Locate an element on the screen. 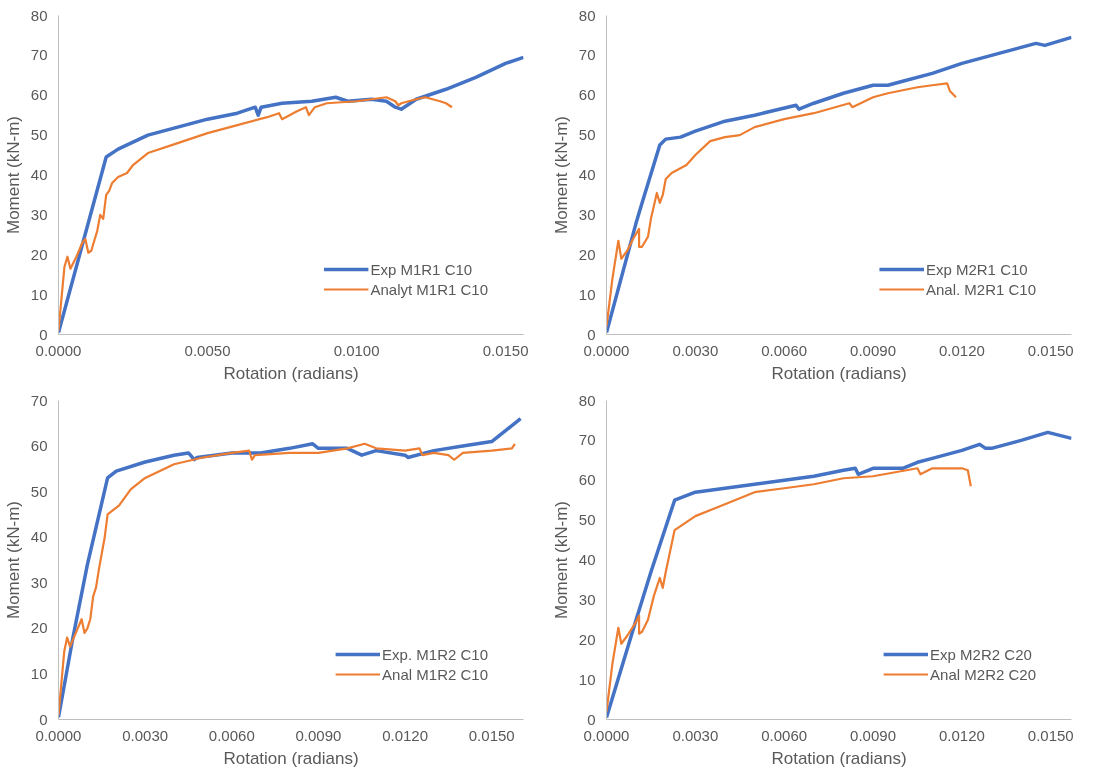 Image resolution: width=1107 pixels, height=776 pixels. legend-label: Analyt M1R1 C10 is located at coordinates (429, 289).